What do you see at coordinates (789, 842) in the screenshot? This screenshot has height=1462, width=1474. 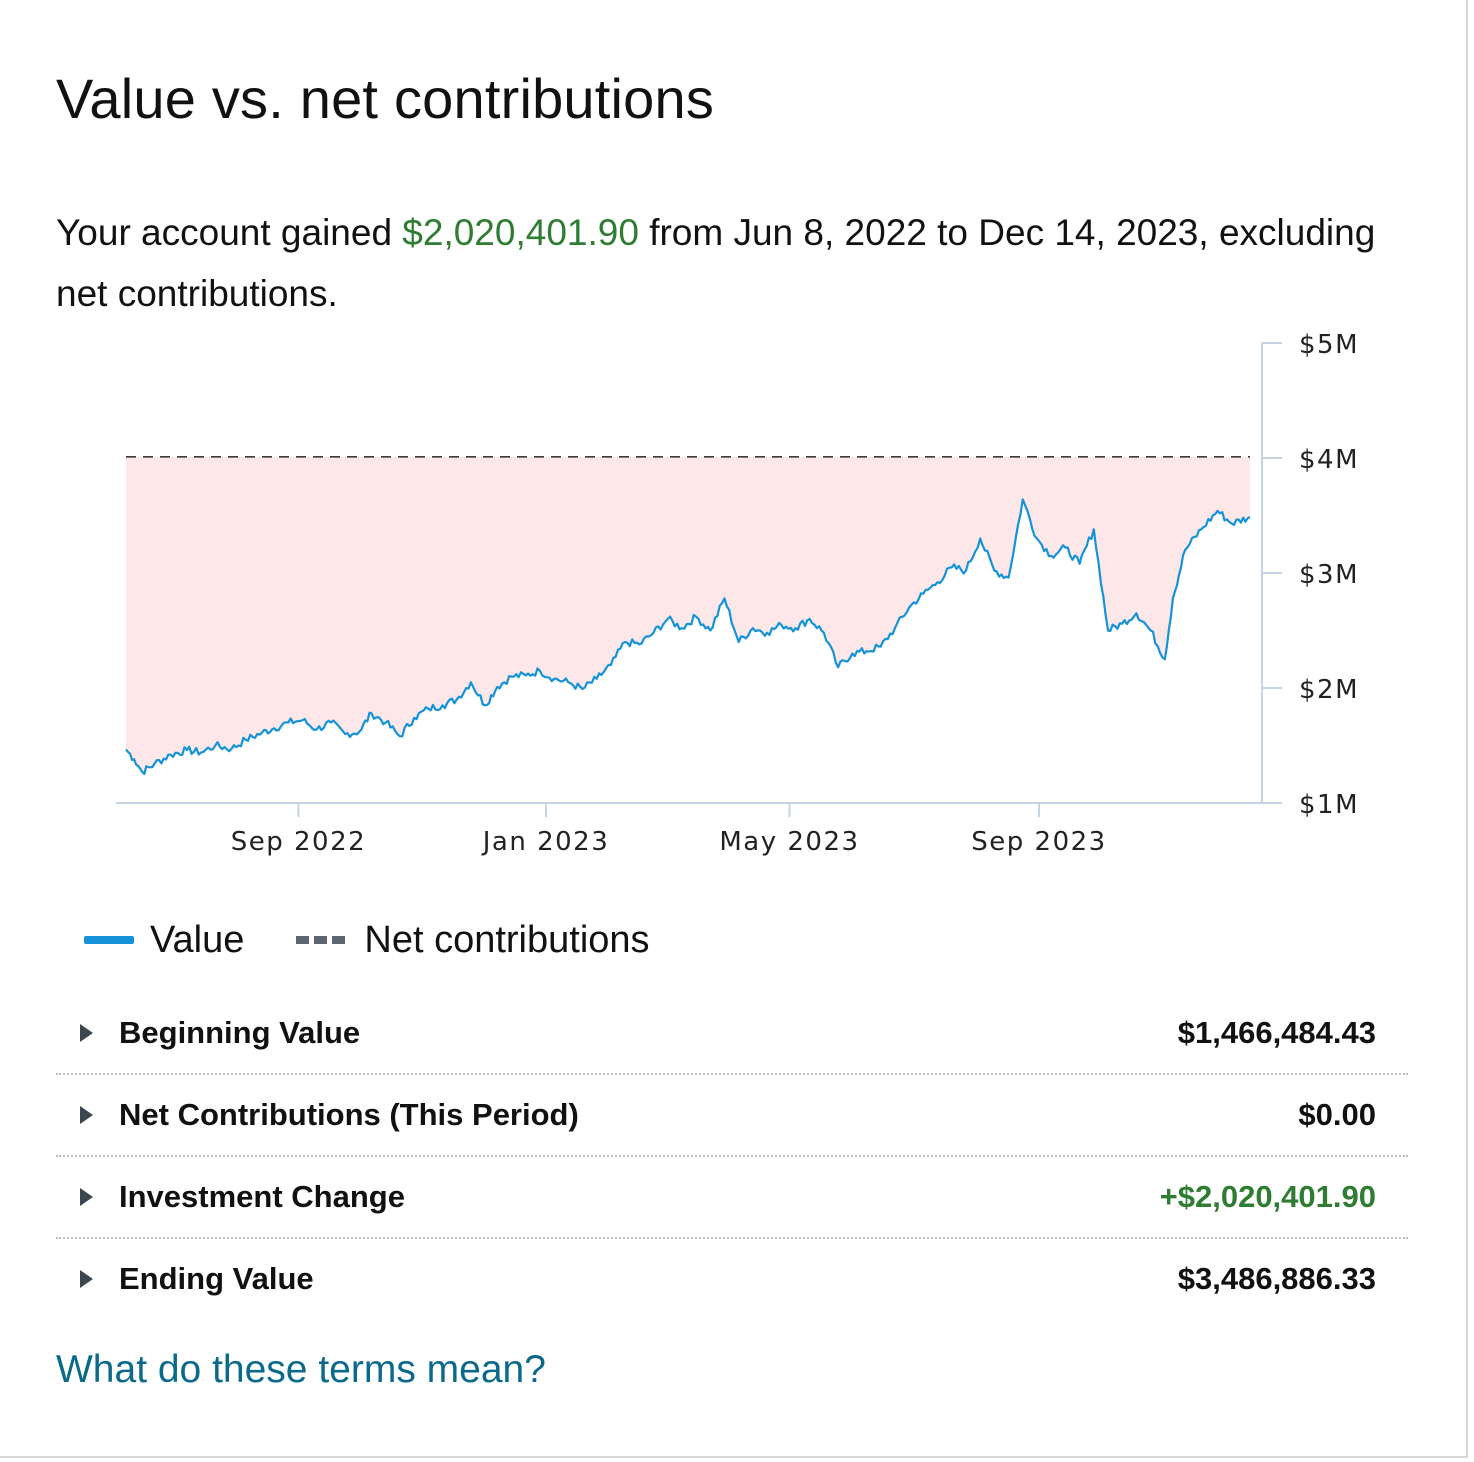 I see `x-tick-label: May 2023` at bounding box center [789, 842].